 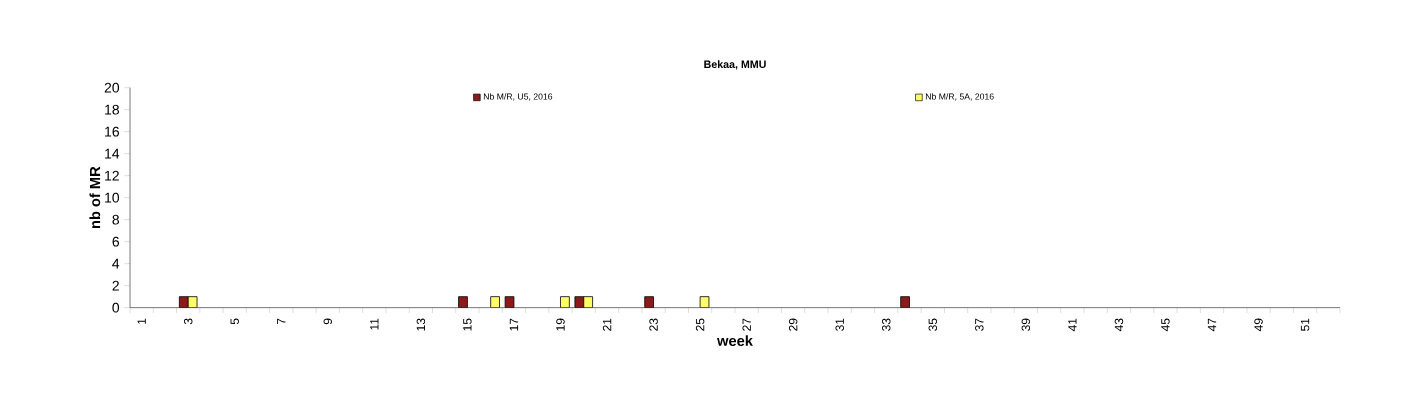 I want to click on y-tick-label: 10, so click(x=112, y=197).